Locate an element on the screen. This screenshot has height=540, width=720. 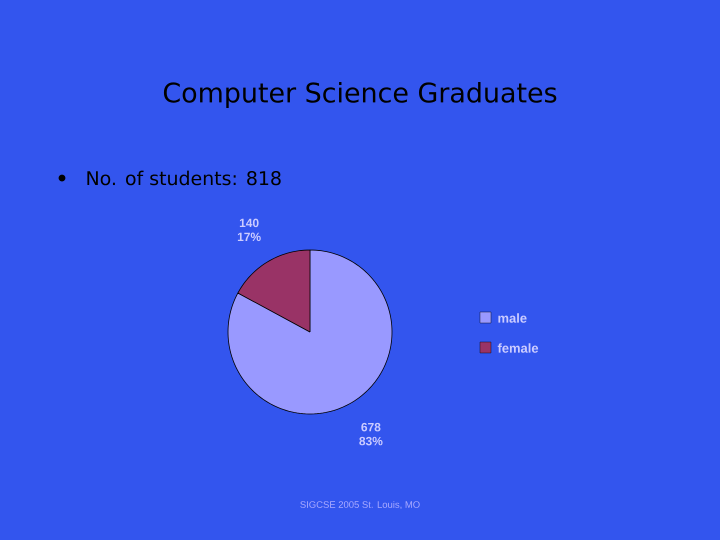
legend-label: male is located at coordinates (512, 318).